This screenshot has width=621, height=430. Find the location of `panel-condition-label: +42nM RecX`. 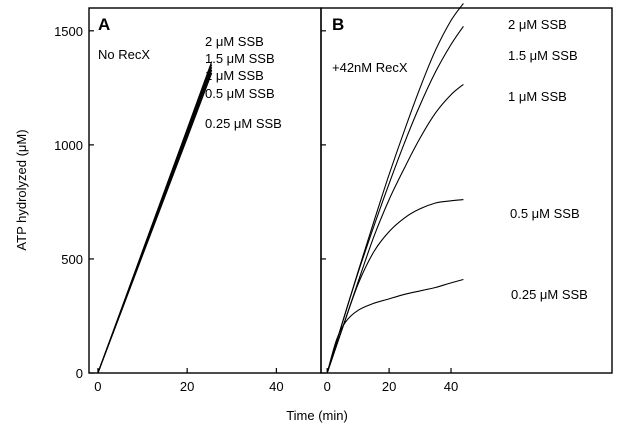

panel-condition-label: +42nM RecX is located at coordinates (370, 67).